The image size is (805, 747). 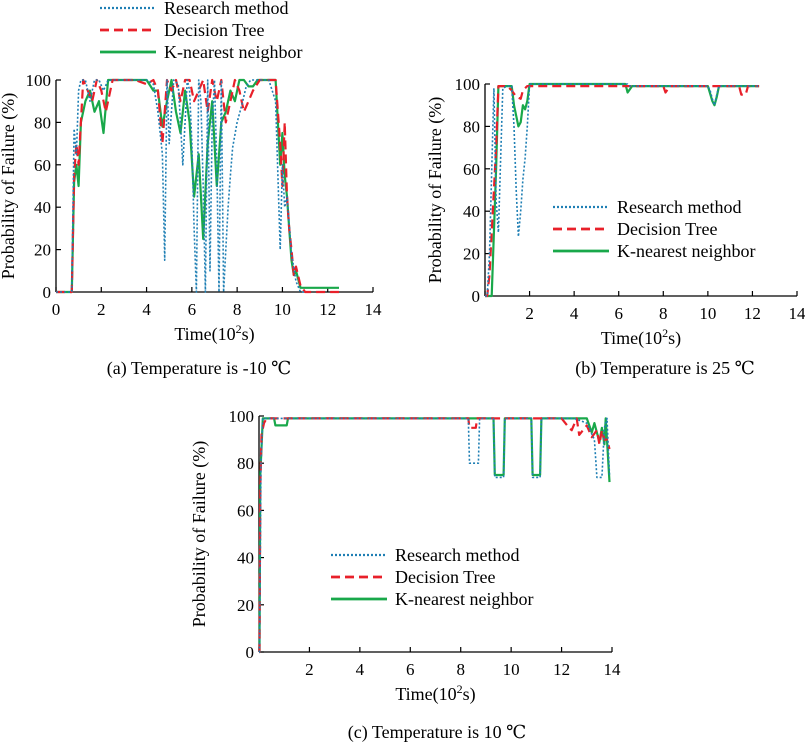 What do you see at coordinates (665, 368) in the screenshot?
I see `panel-caption: (b) Temperature is 25 ℃` at bounding box center [665, 368].